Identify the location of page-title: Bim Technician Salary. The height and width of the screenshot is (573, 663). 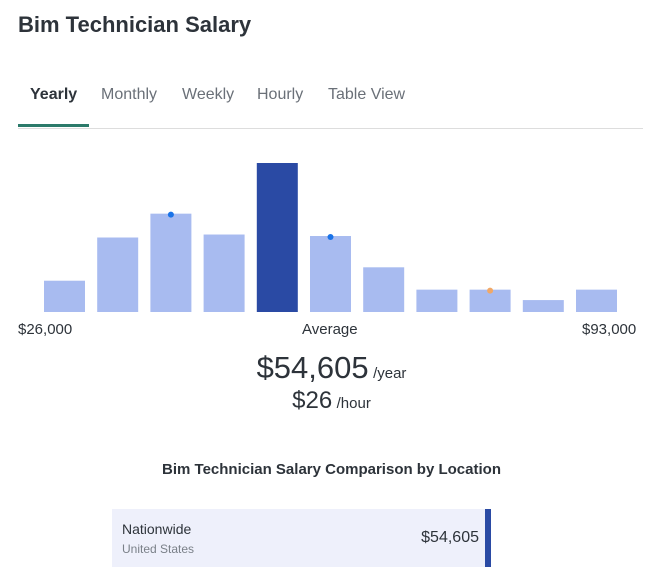
(135, 24).